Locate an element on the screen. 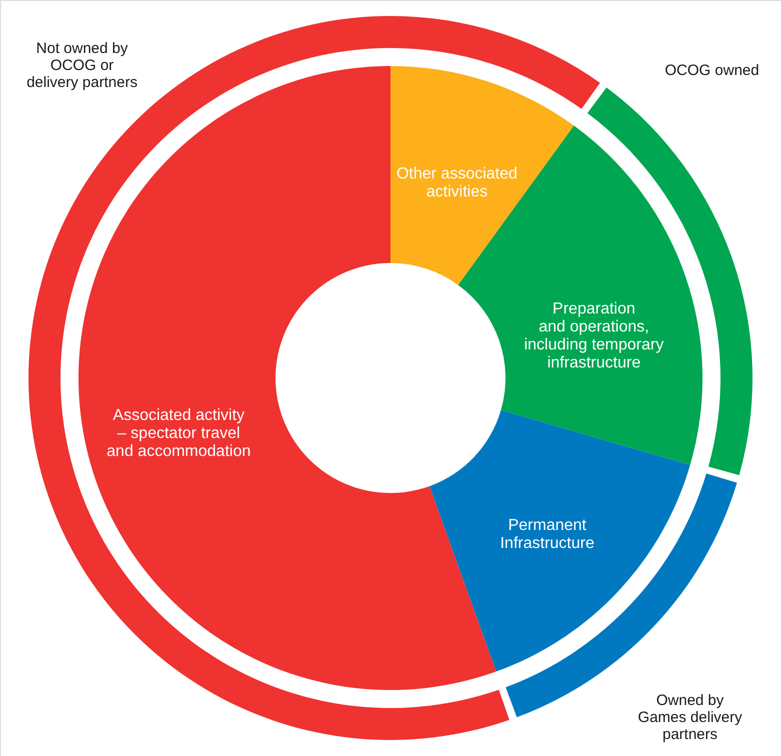  text: OCOG owned is located at coordinates (712, 70).